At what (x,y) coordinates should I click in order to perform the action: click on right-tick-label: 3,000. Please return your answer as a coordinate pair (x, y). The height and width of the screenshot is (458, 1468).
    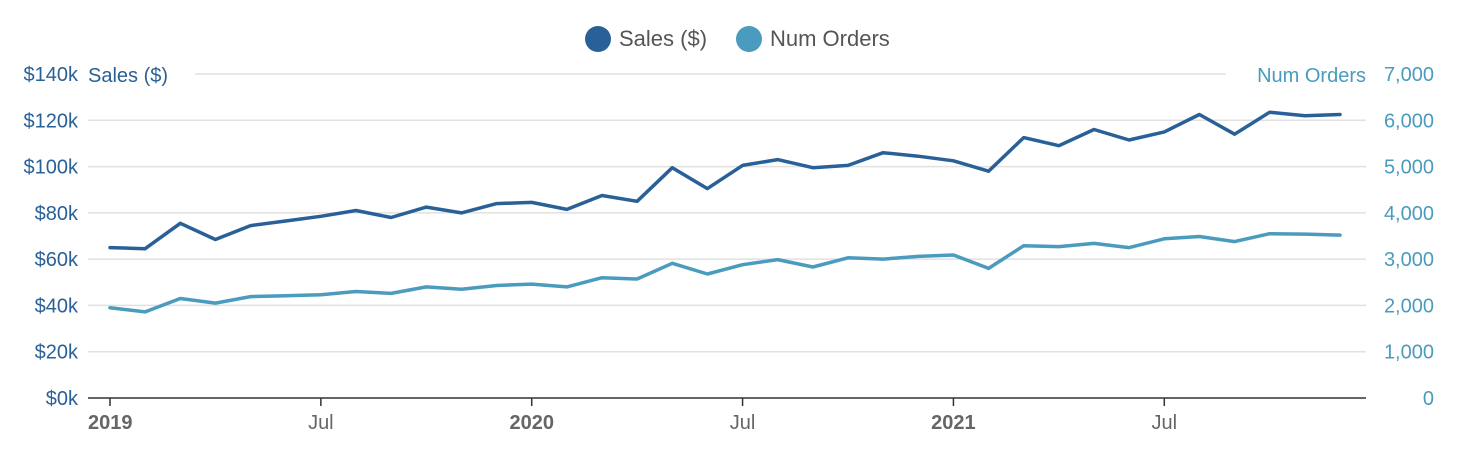
    Looking at the image, I should click on (1409, 260).